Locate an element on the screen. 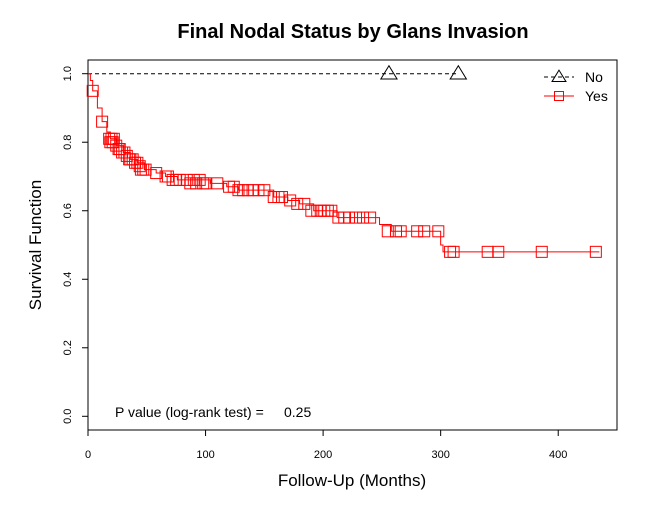 This screenshot has height=509, width=648. y-tick-label: 0.2 is located at coordinates (68, 347).